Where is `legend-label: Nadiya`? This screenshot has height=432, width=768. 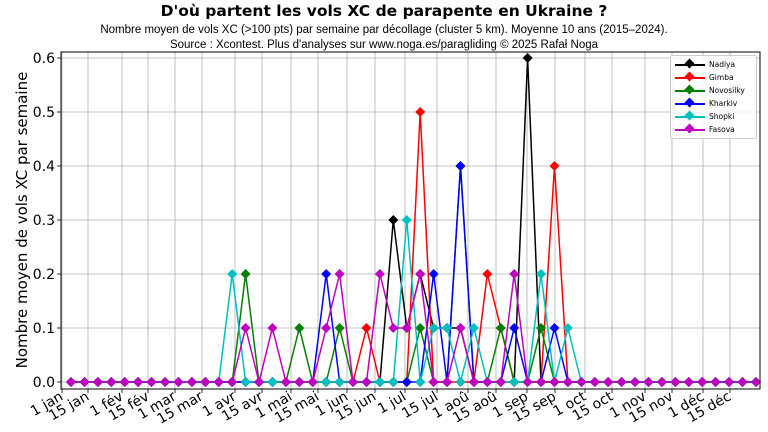 legend-label: Nadiya is located at coordinates (722, 64).